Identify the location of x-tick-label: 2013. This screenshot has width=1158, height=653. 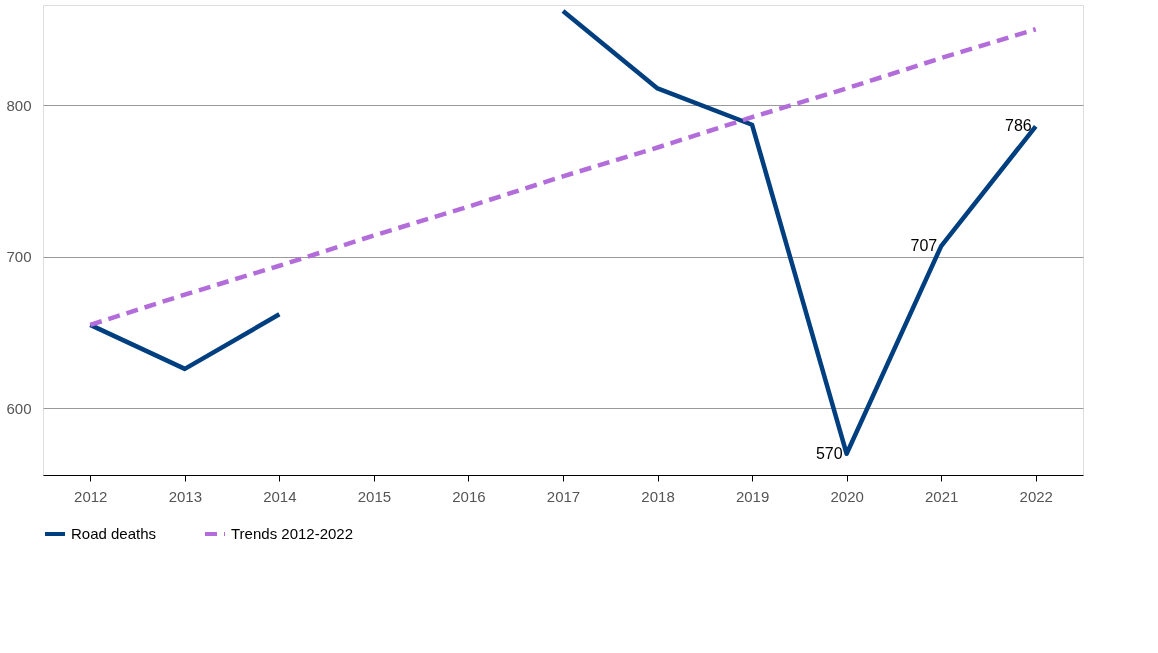
(185, 496).